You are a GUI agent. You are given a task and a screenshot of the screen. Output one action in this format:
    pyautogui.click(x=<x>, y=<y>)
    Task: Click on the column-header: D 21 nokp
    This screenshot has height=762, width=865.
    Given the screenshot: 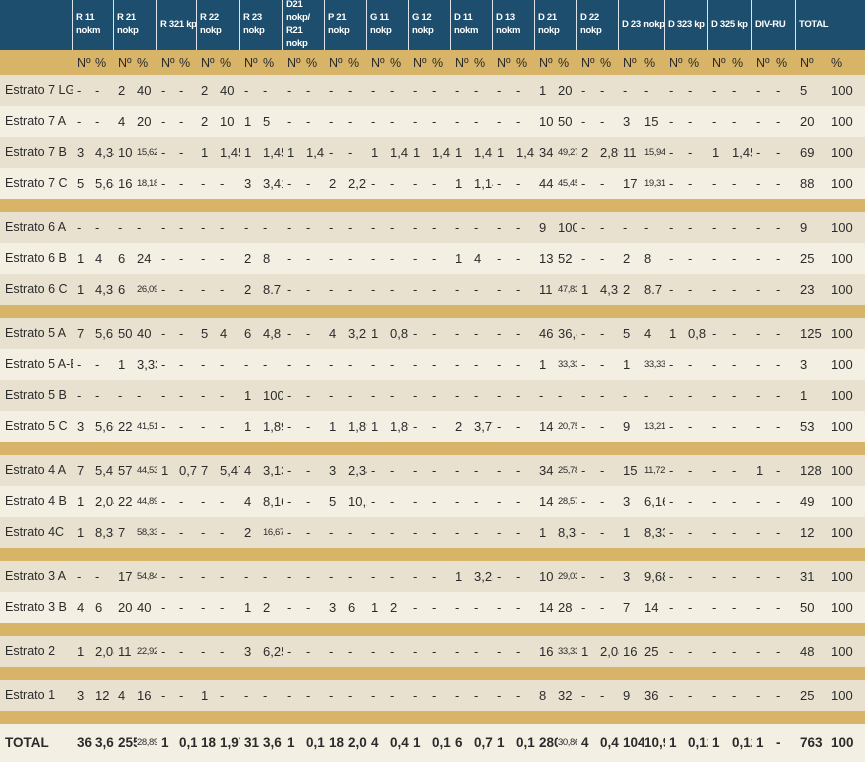 What is the action you would take?
    pyautogui.click(x=556, y=25)
    